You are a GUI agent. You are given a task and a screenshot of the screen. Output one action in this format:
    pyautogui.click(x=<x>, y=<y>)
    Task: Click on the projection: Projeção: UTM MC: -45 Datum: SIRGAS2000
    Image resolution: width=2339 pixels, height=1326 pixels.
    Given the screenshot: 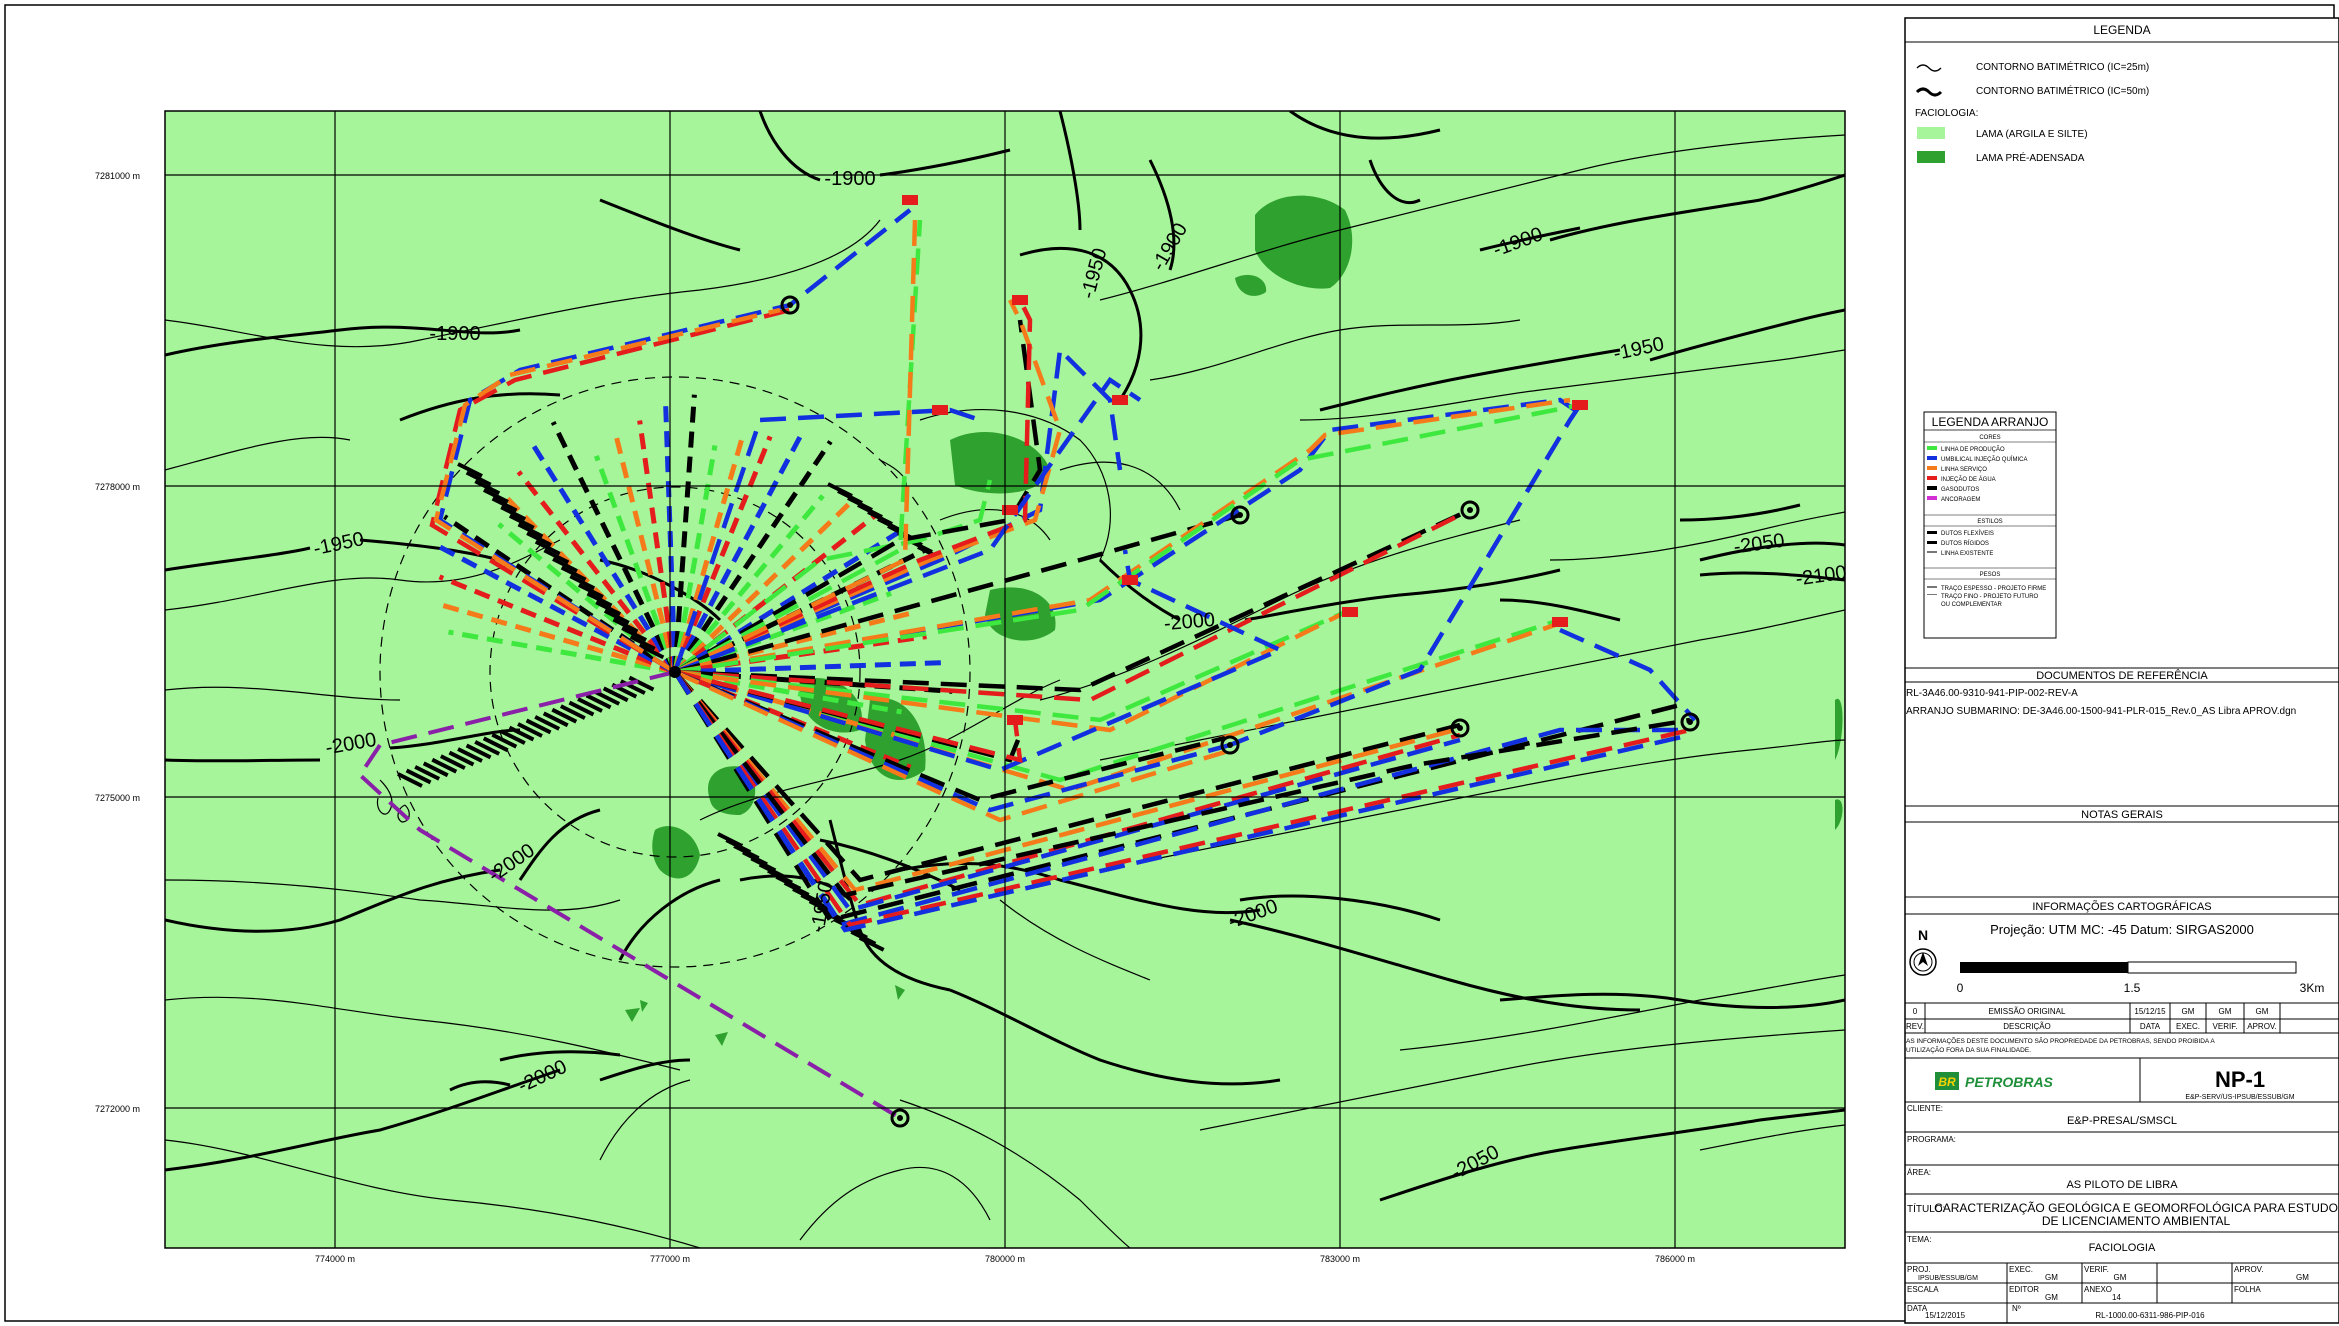 What is the action you would take?
    pyautogui.click(x=2122, y=929)
    